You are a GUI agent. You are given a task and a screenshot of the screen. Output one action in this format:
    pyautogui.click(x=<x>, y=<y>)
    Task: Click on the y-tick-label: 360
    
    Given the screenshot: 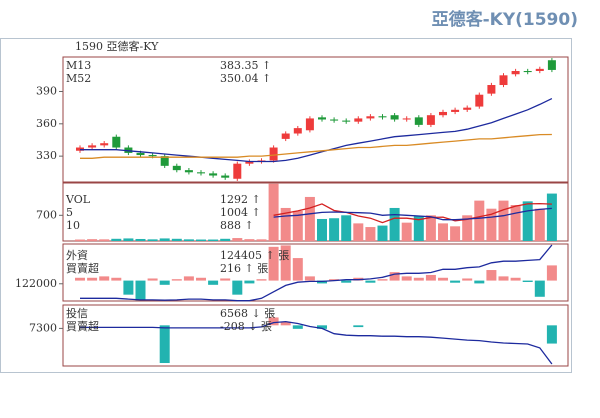 What is the action you would take?
    pyautogui.click(x=46, y=123)
    